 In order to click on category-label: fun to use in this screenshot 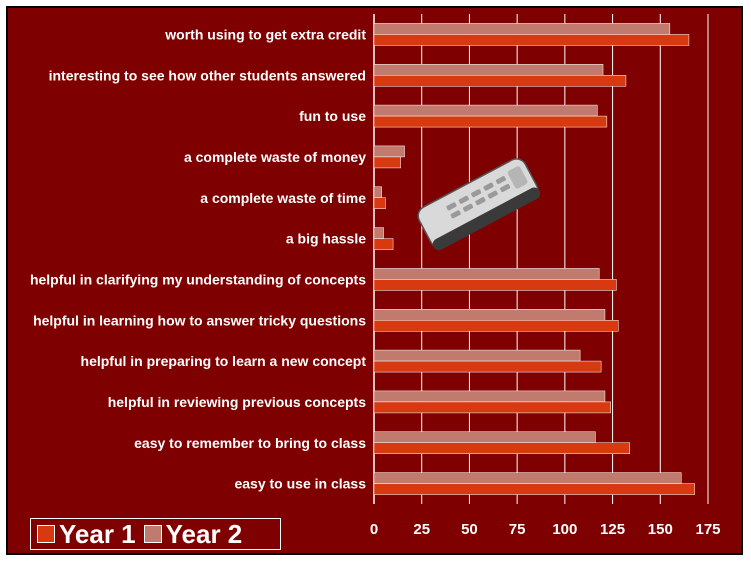, I will do `click(332, 116)`.